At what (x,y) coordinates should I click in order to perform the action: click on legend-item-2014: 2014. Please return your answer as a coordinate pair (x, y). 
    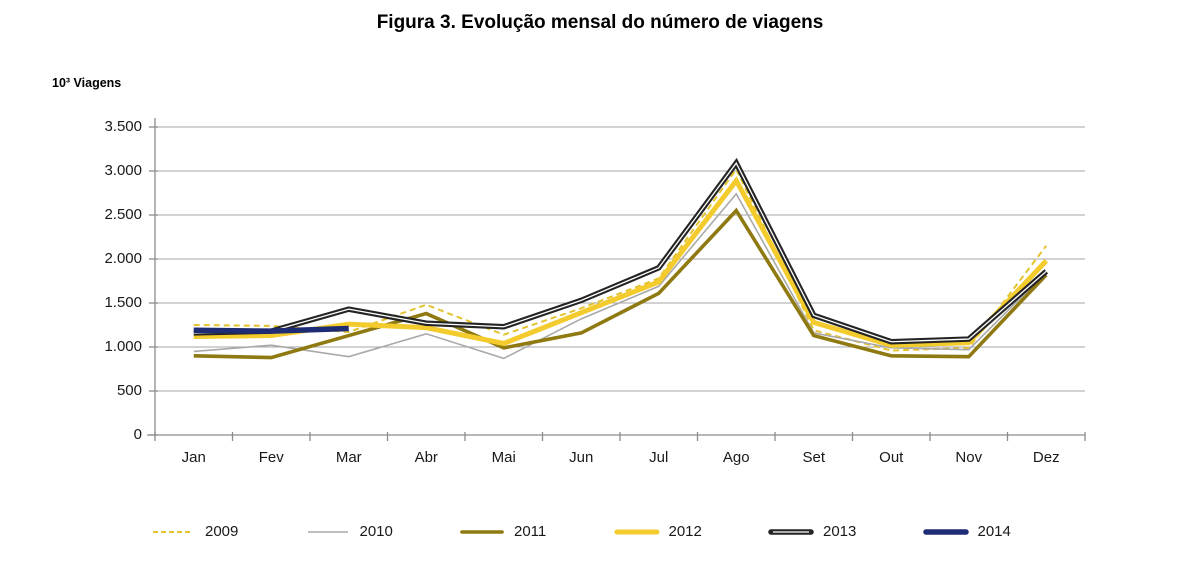
    Looking at the image, I should click on (966, 531).